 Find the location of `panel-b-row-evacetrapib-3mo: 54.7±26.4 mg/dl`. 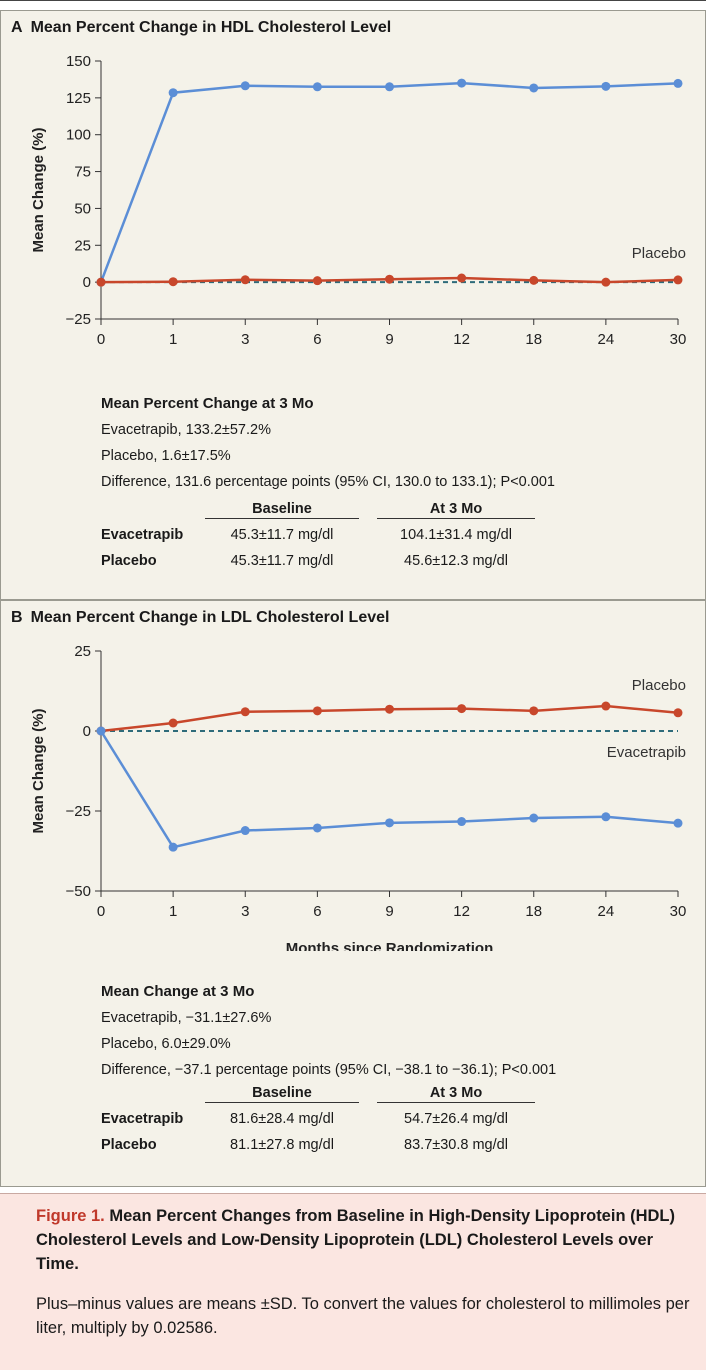

panel-b-row-evacetrapib-3mo: 54.7±26.4 mg/dl is located at coordinates (456, 1119).